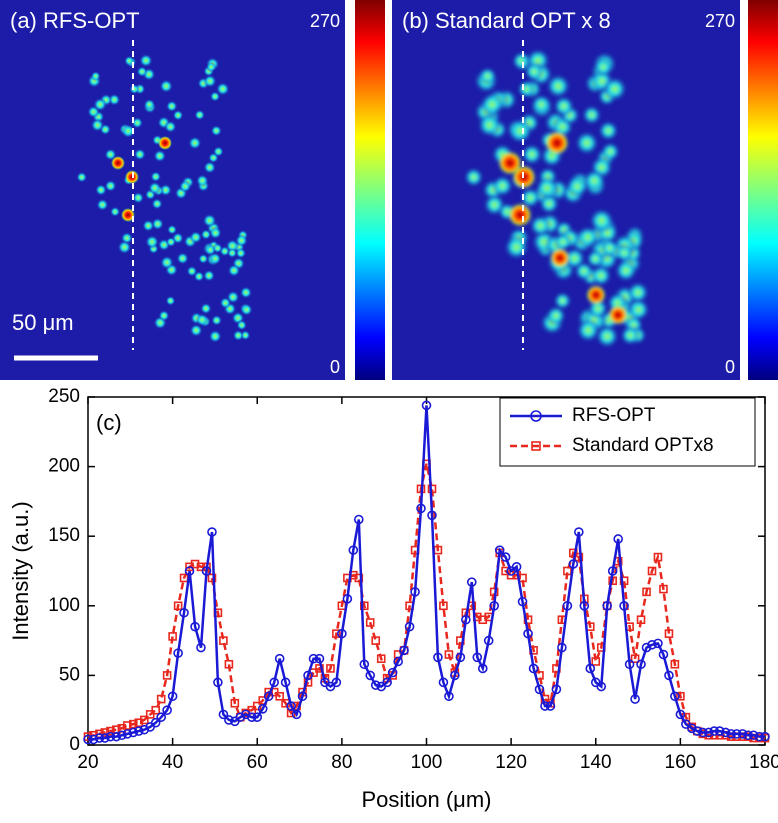 The height and width of the screenshot is (823, 778). Describe the element at coordinates (69, 674) in the screenshot. I see `y-tick-label: 50` at that location.